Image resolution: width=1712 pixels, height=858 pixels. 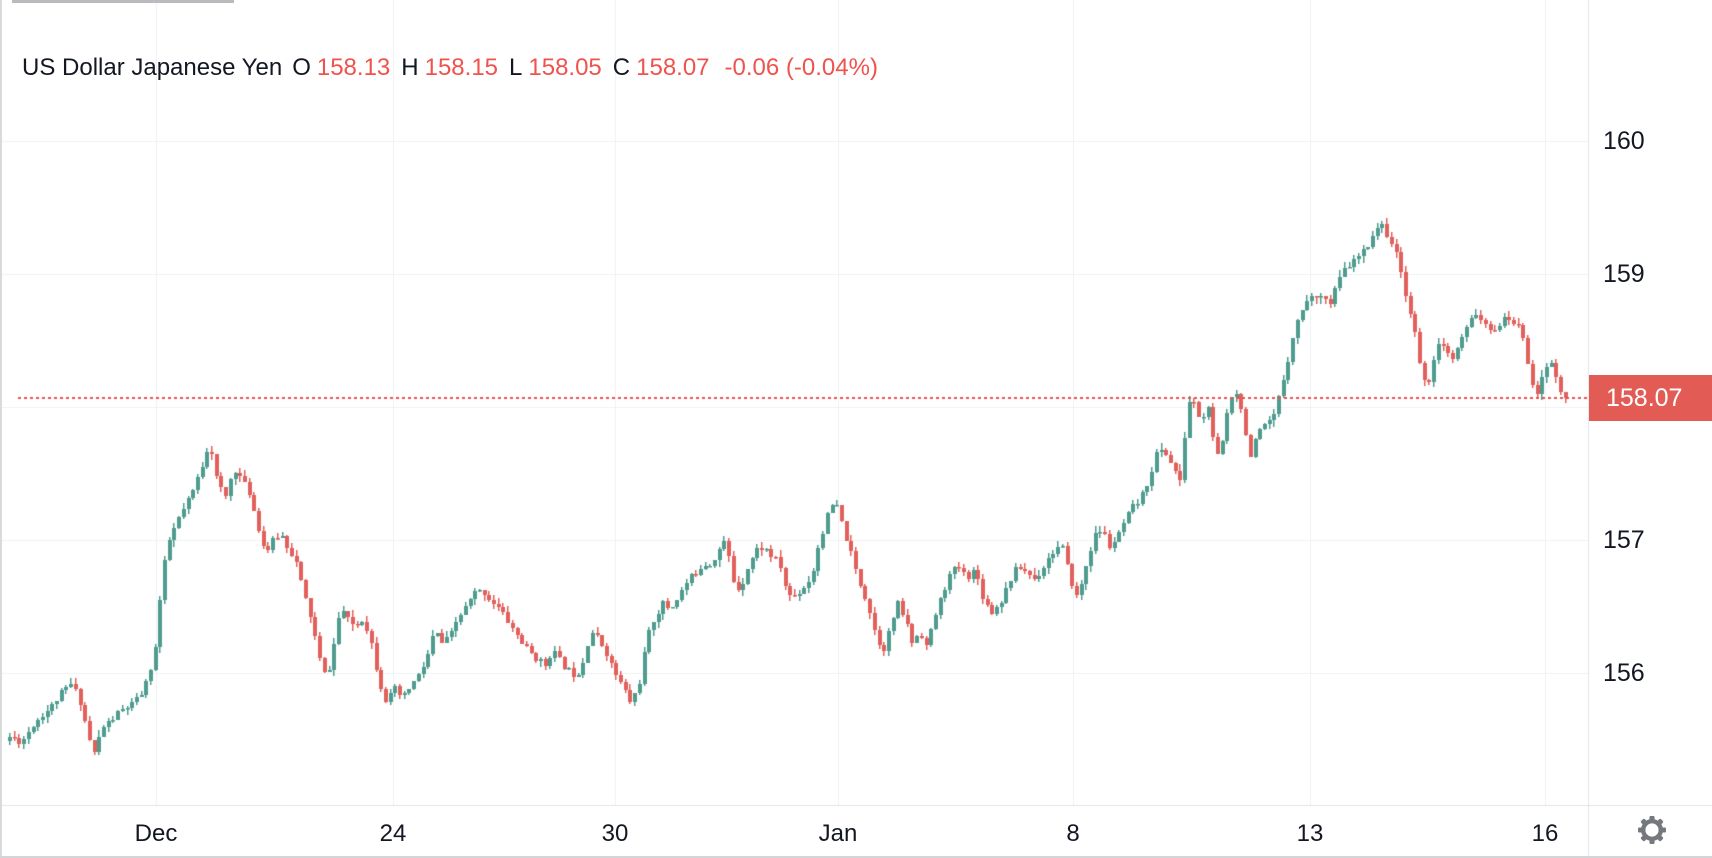 I want to click on close-label: C, so click(x=621, y=67).